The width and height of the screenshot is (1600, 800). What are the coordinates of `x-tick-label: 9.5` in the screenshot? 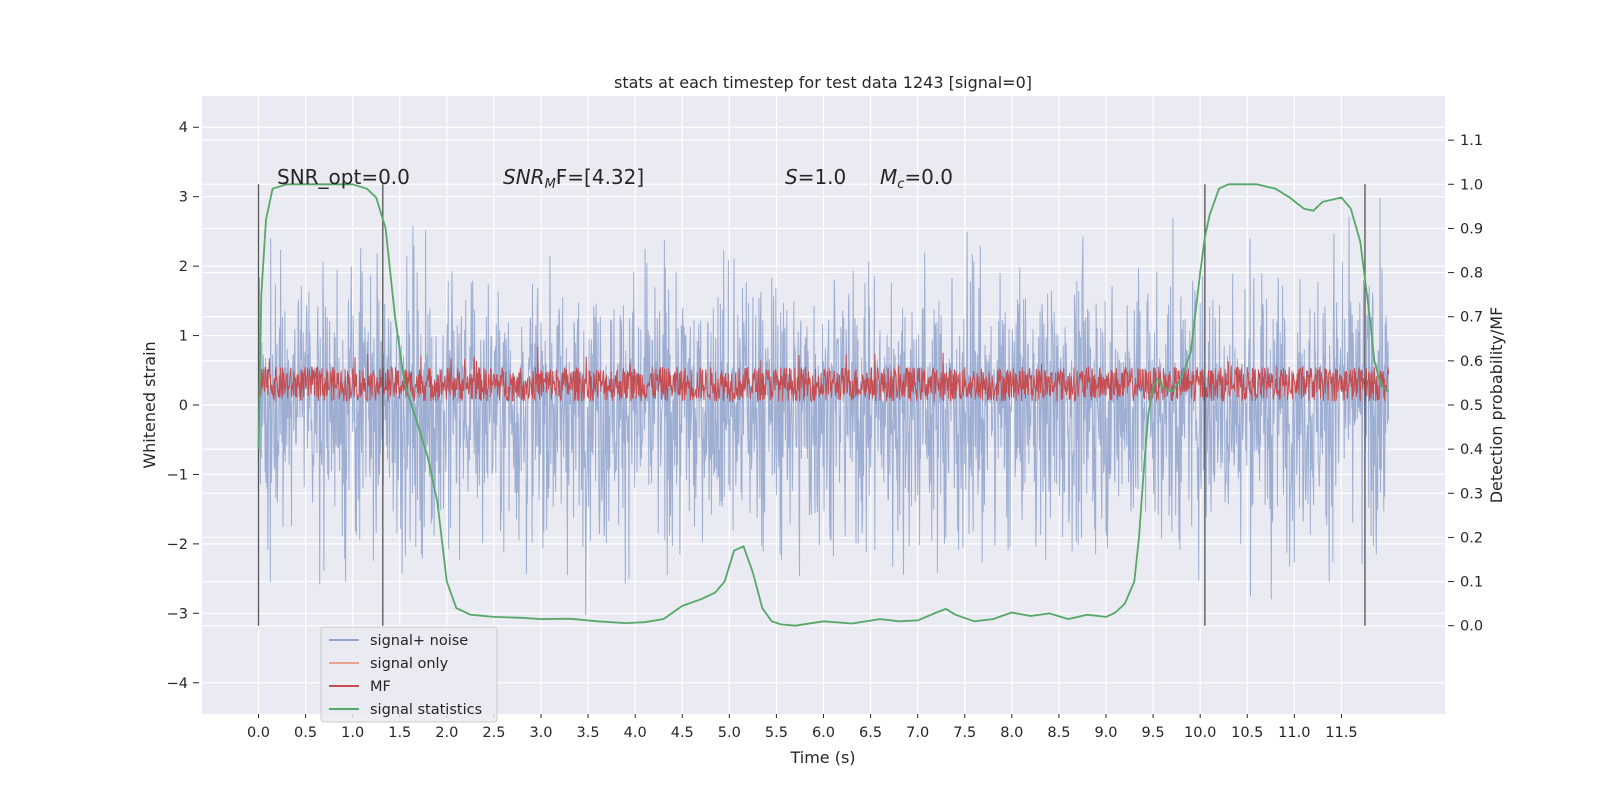 It's located at (1153, 733).